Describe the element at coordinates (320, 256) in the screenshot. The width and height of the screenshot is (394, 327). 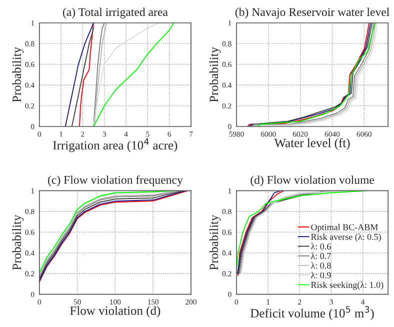
I see `legend-label: λ: 0.7` at that location.